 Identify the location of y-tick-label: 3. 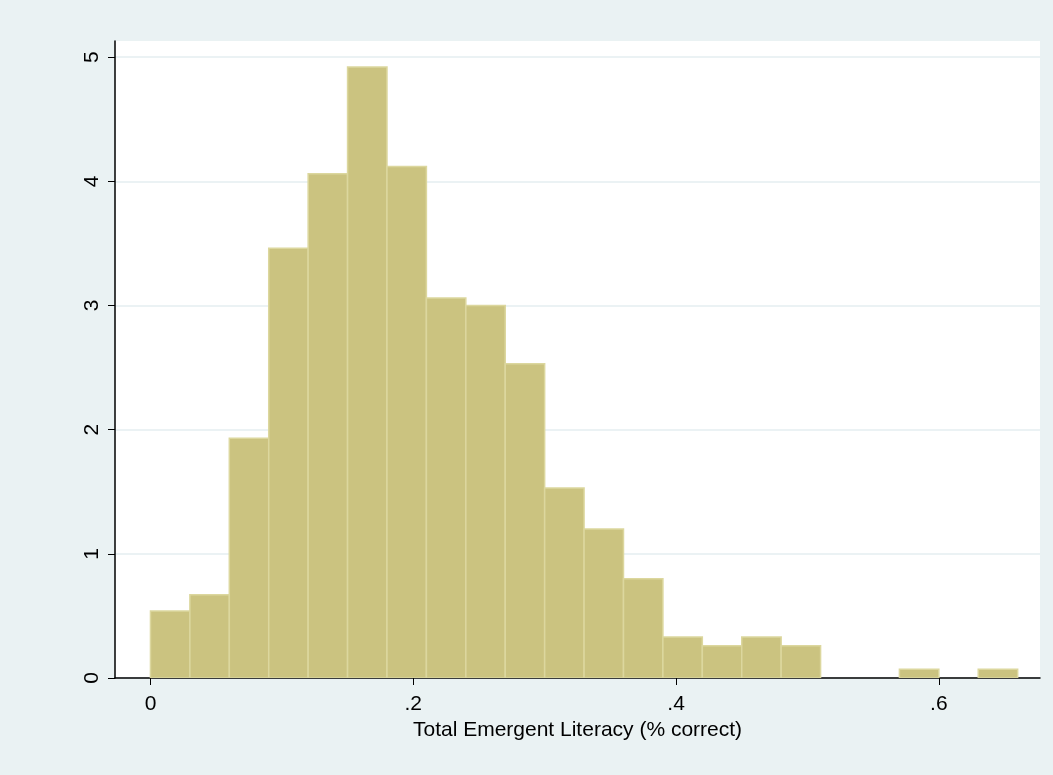
(90, 305).